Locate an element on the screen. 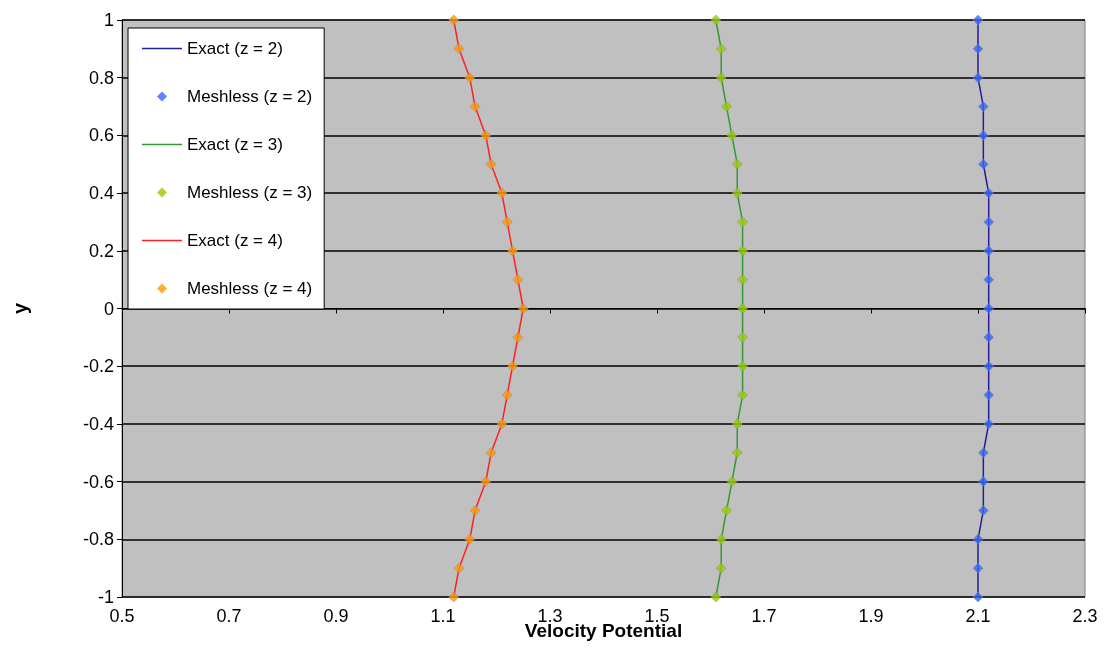 Image resolution: width=1108 pixels, height=650 pixels. x-tick-label: 1.1 is located at coordinates (443, 616).